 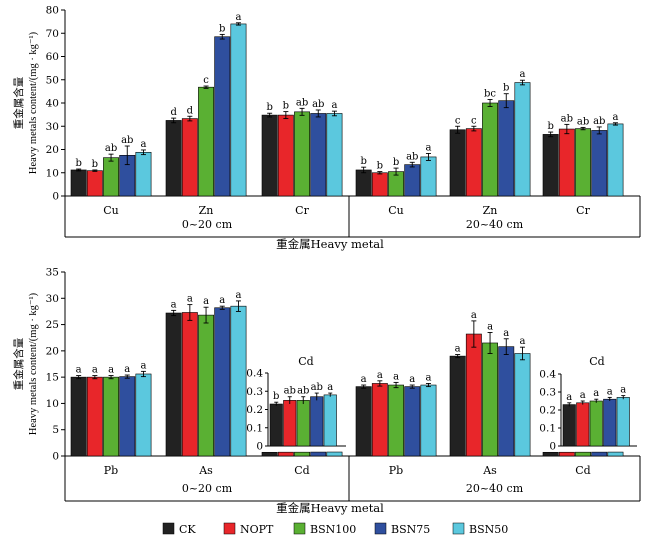 What do you see at coordinates (333, 529) in the screenshot?
I see `legend-label-bsn100: BSN100` at bounding box center [333, 529].